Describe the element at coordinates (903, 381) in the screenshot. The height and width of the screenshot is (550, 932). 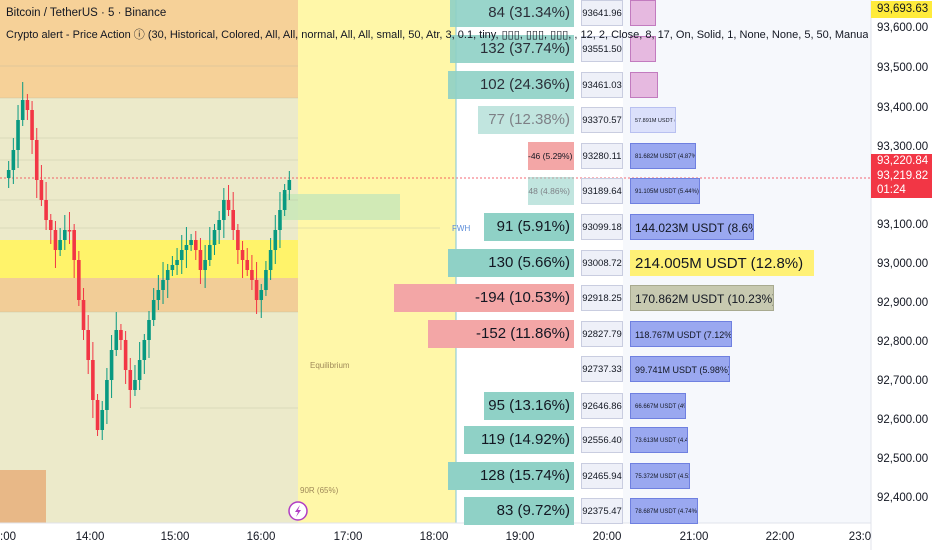
I see `price-label: 92,700.00` at that location.